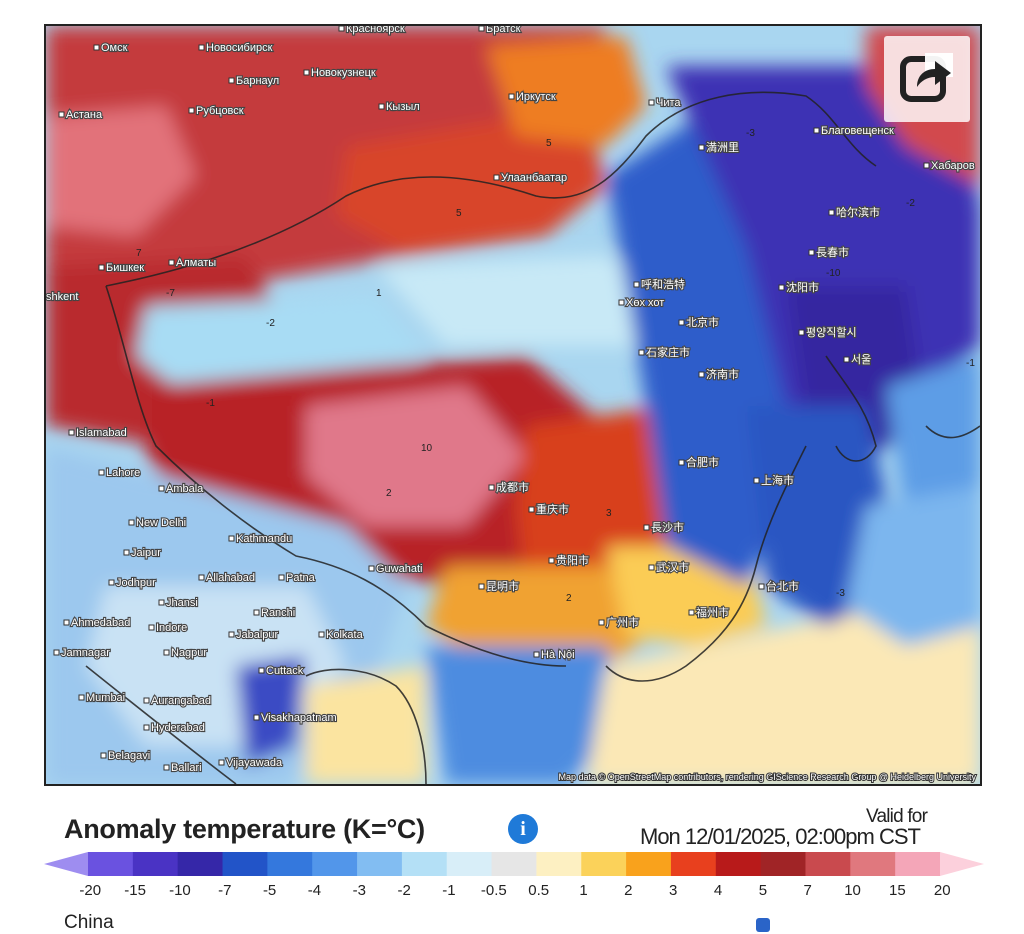 The height and width of the screenshot is (934, 1024). I want to click on warm-region-tibet-core, so click(416, 456).